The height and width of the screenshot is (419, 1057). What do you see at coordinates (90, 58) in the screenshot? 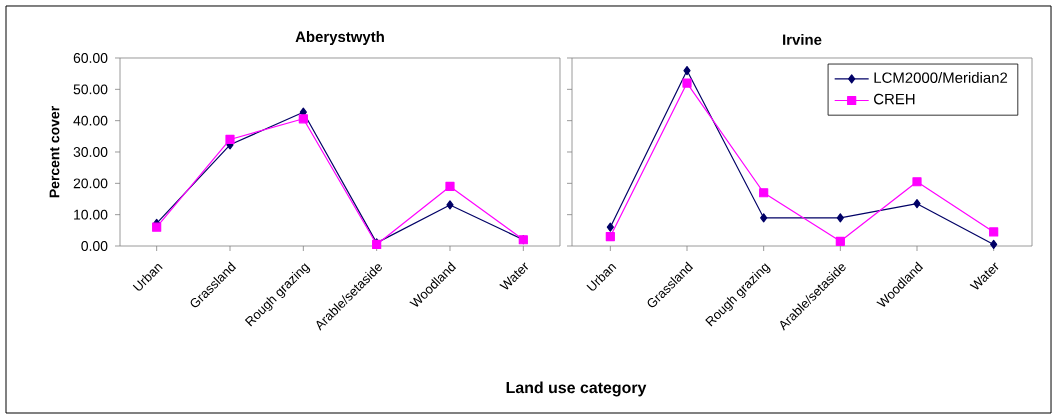
I see `y-tick-label: 60.00` at bounding box center [90, 58].